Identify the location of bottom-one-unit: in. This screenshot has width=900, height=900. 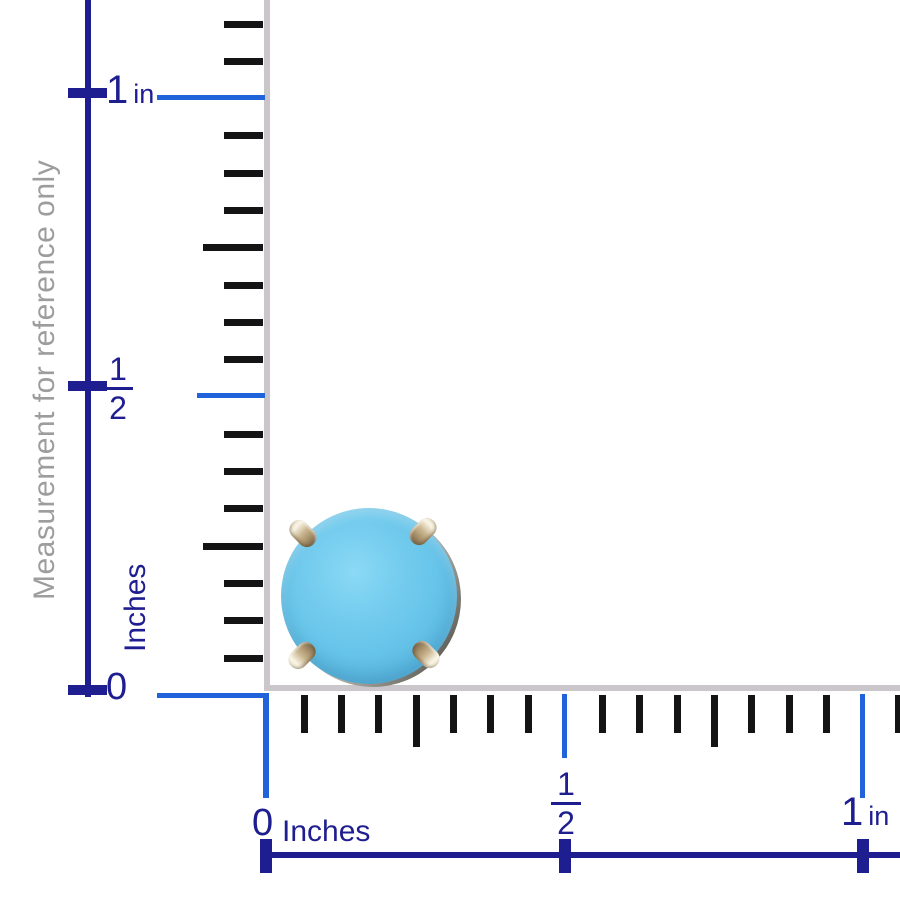
(879, 816).